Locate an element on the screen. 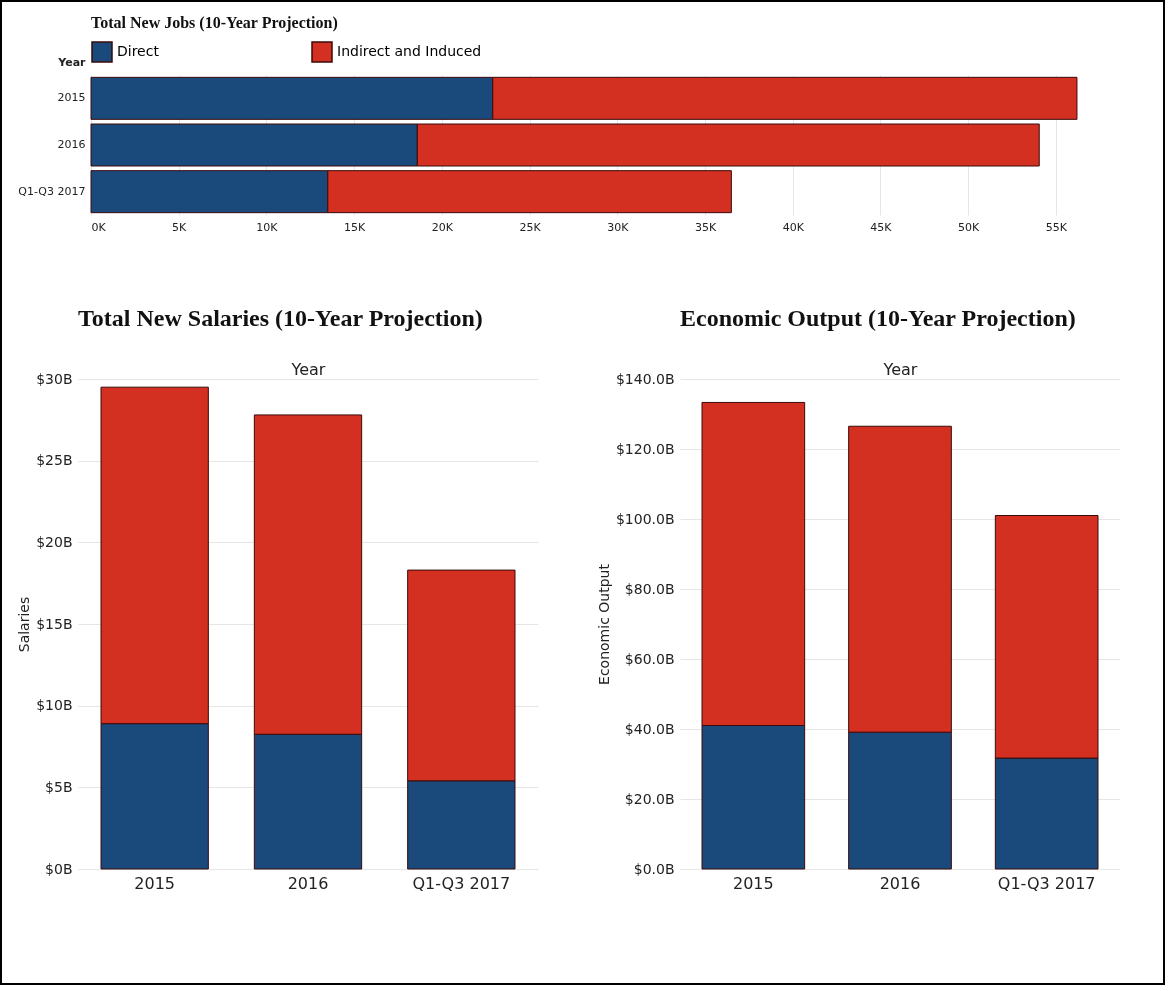 This screenshot has width=1171, height=991. x-tick-label: 55K is located at coordinates (1056, 227).